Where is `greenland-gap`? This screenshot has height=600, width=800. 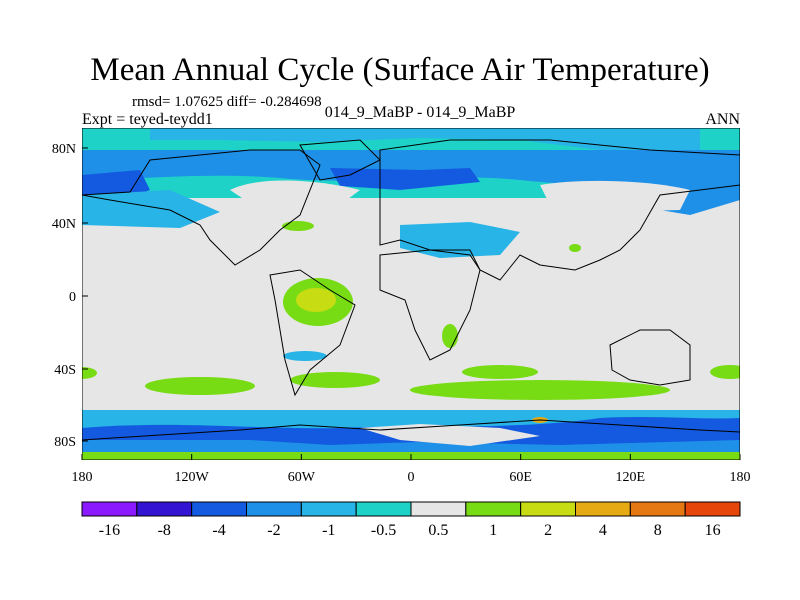 greenland-gap is located at coordinates (295, 195).